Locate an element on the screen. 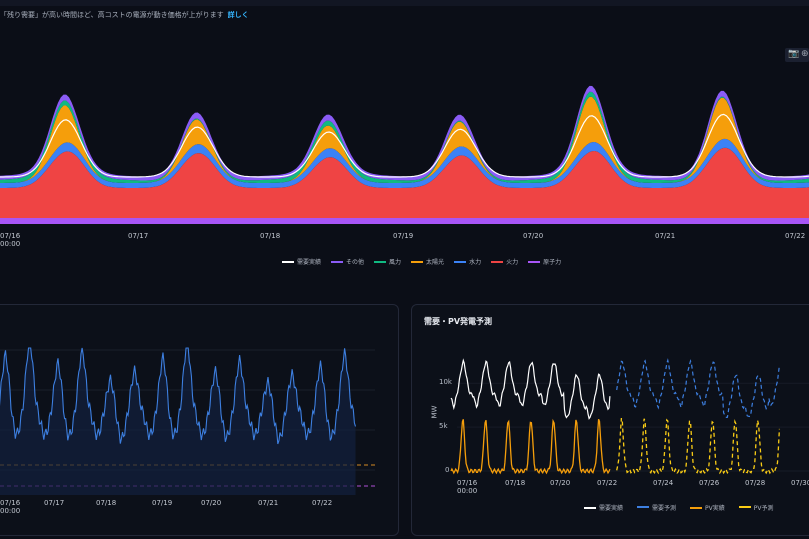 The image size is (809, 539). legend-item: 太陽光 is located at coordinates (427, 261).